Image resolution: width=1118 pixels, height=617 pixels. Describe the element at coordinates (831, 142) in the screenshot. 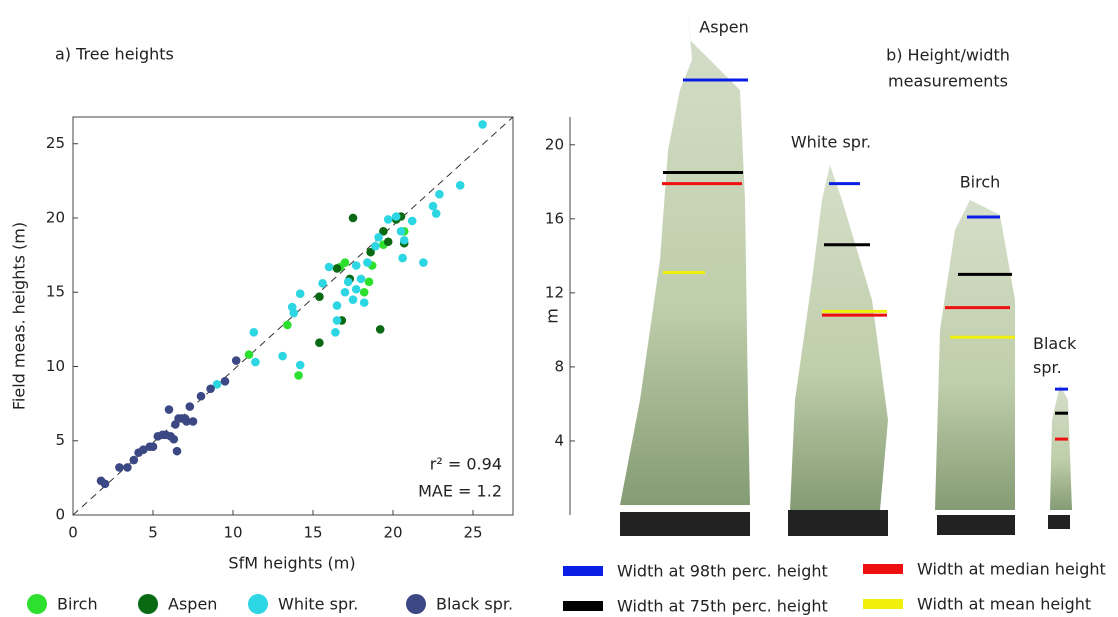

I see `tree-label: White spr.` at that location.